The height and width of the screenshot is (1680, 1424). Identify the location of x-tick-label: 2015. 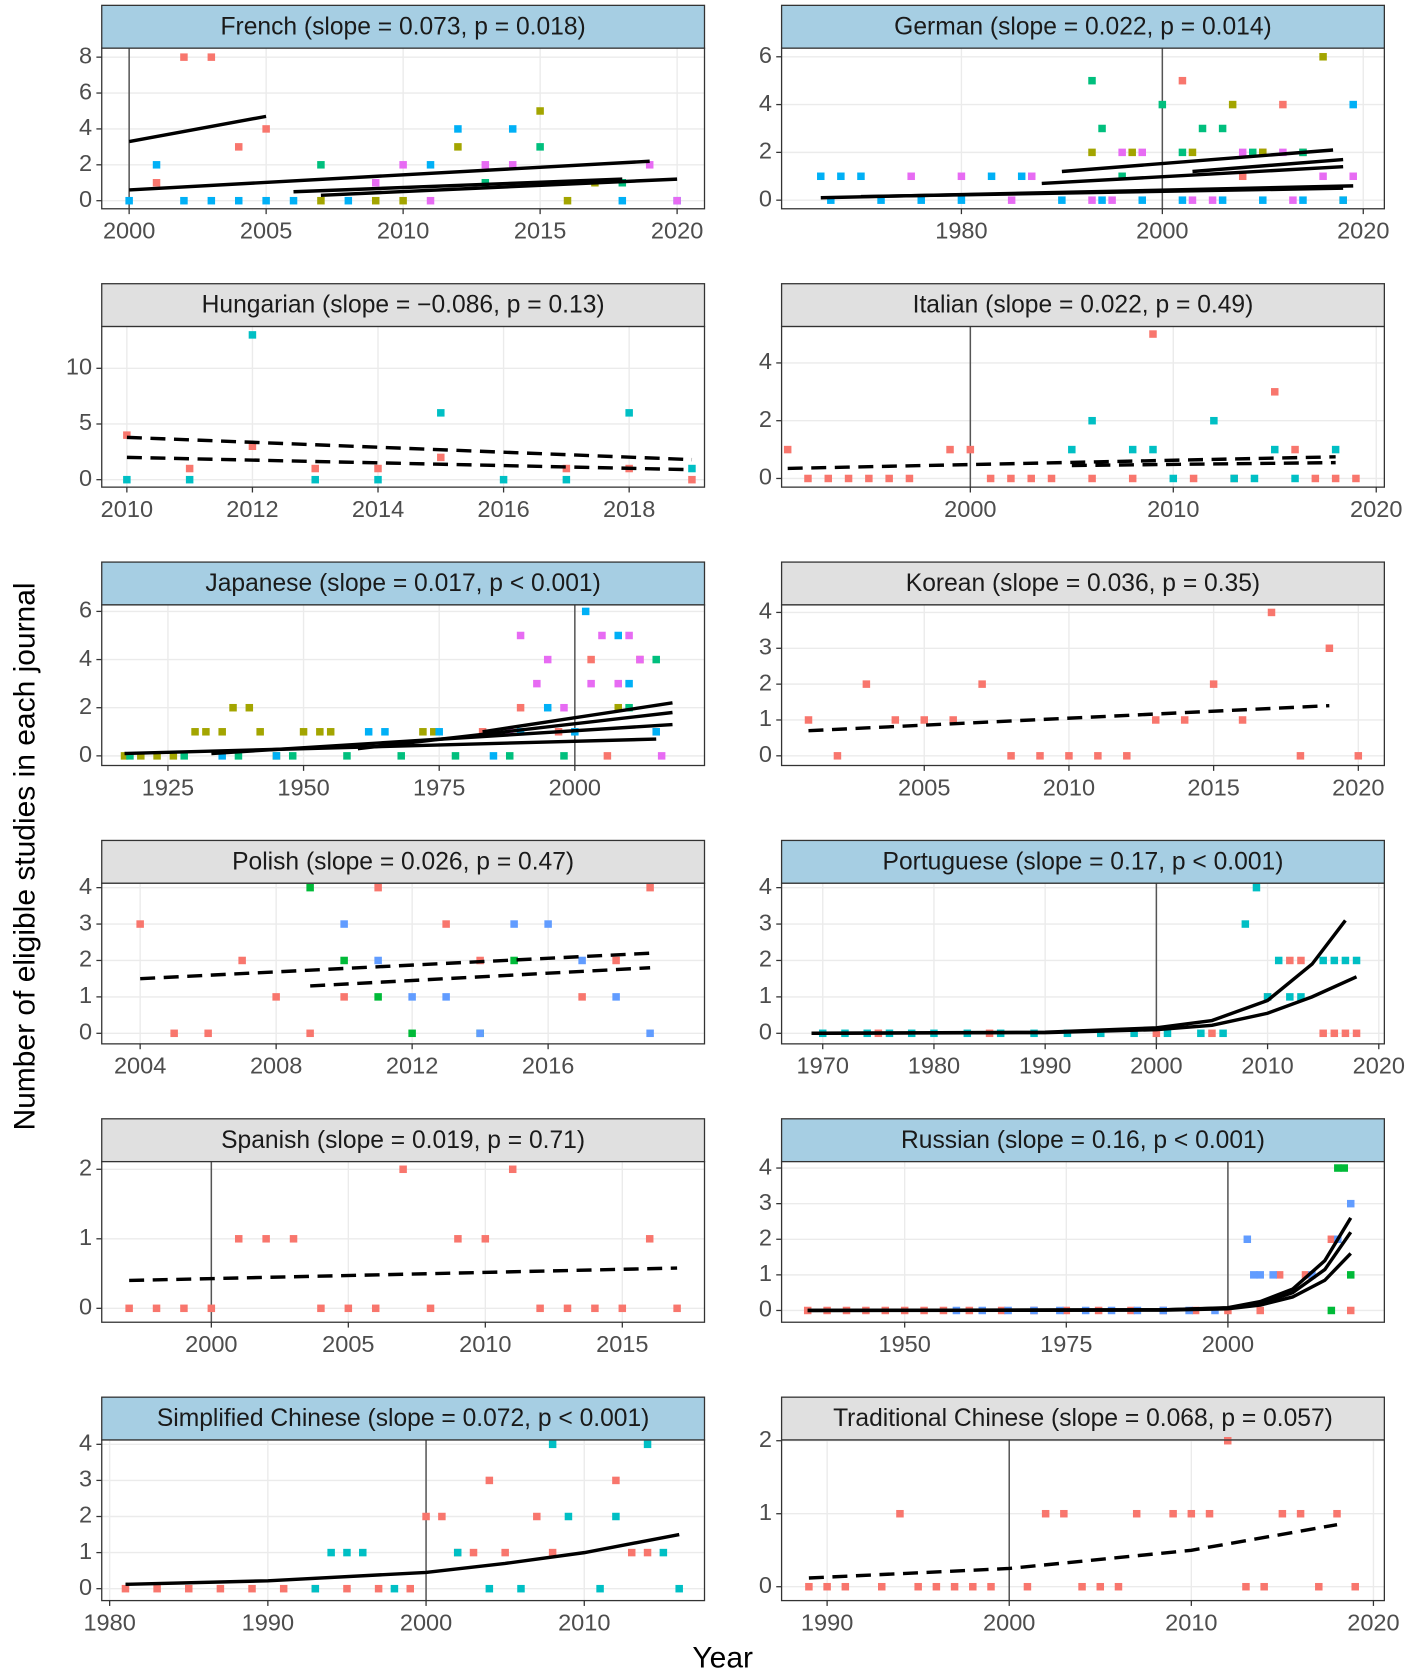
(622, 1344).